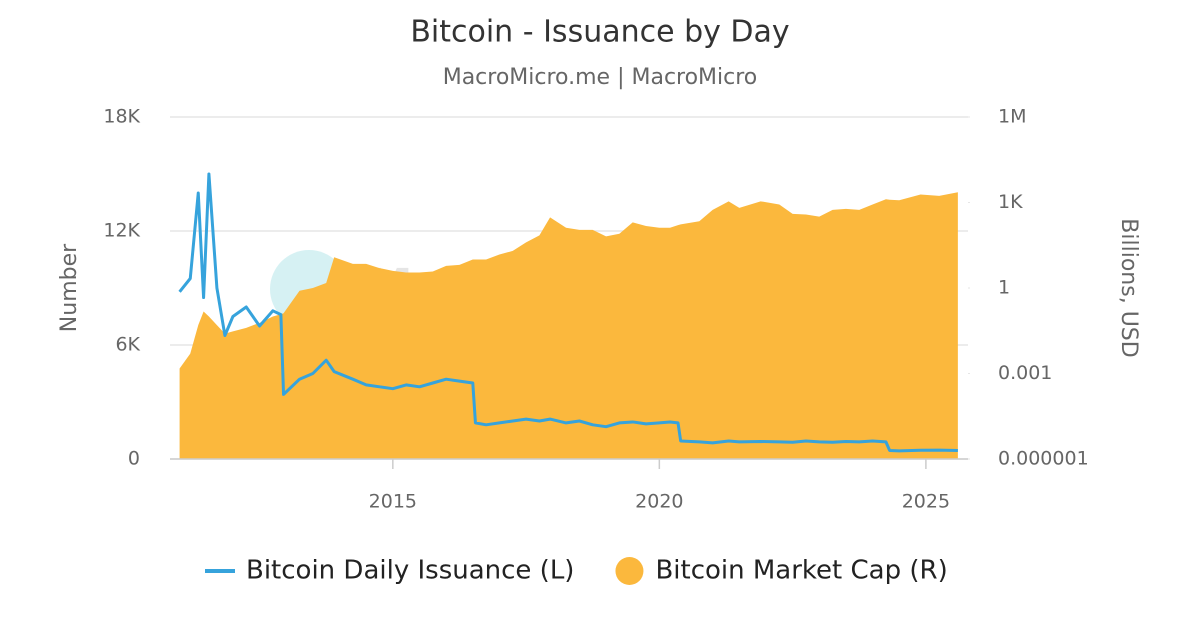  Describe the element at coordinates (134, 459) in the screenshot. I see `y-tick-label: 0` at that location.